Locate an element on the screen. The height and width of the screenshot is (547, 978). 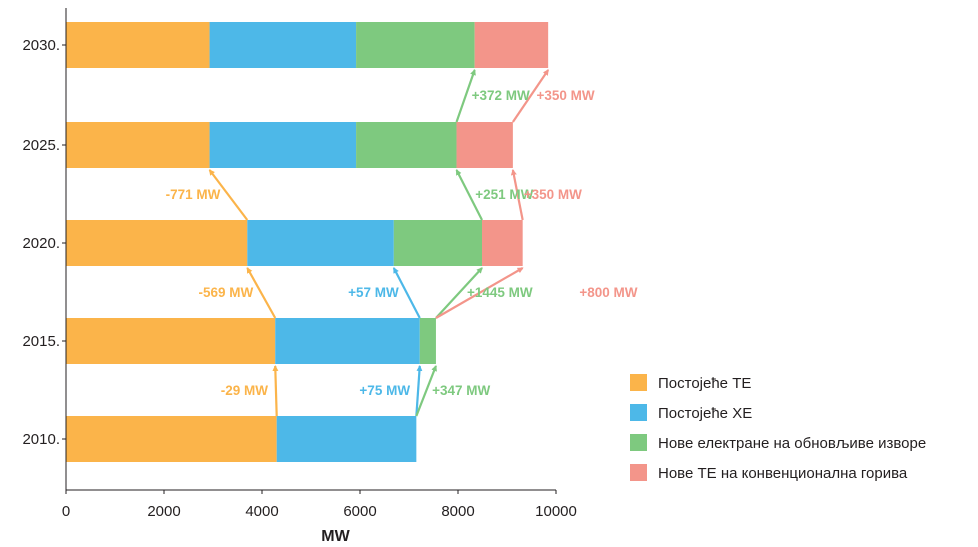
x-tick-label: 0 is located at coordinates (66, 511).